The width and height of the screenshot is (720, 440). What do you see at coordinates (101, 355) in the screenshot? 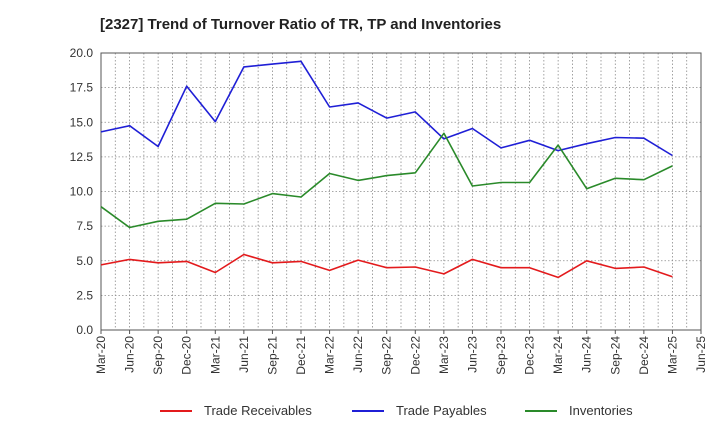
I see `x-tick-label: Mar-20` at bounding box center [101, 355].